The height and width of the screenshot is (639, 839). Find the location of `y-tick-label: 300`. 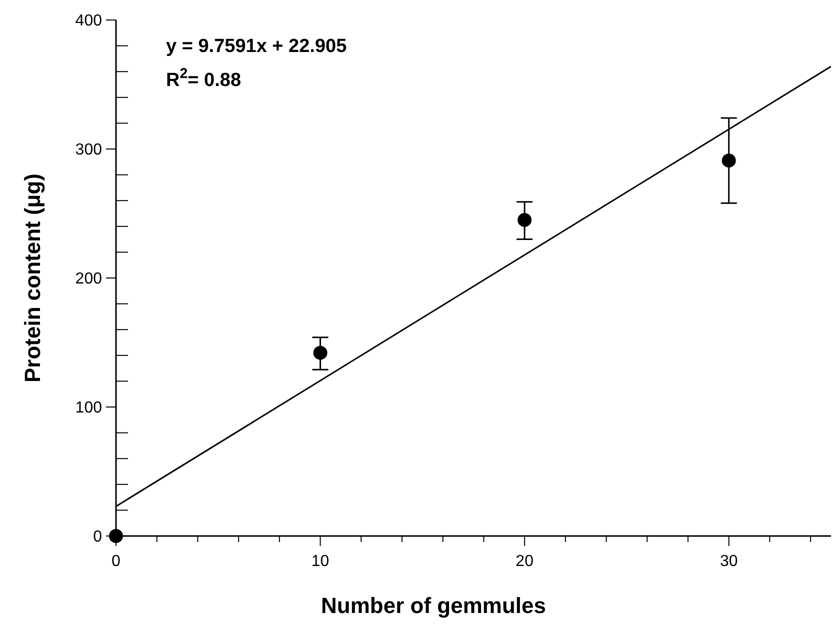

y-tick-label: 300 is located at coordinates (88, 150).